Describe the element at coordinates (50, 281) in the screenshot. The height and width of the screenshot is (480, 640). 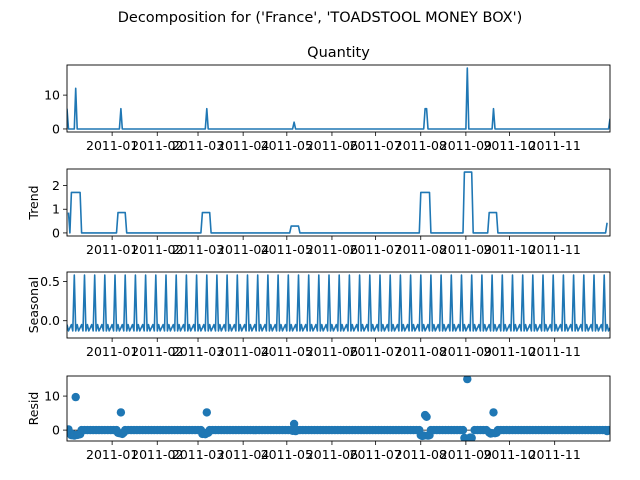
I see `y-tick-label: 0.5` at that location.